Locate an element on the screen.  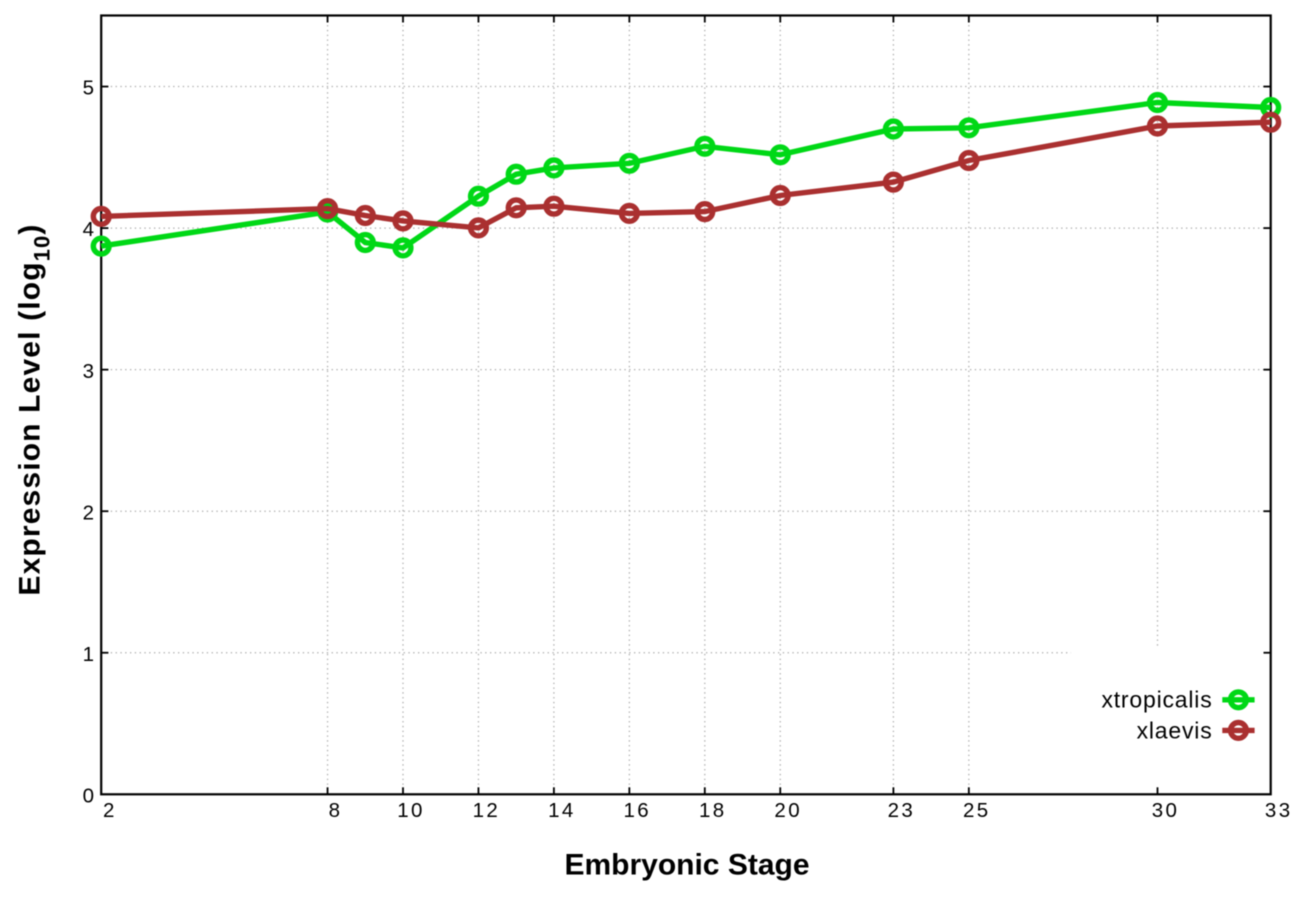
svg-text: 14 is located at coordinates (562, 810).